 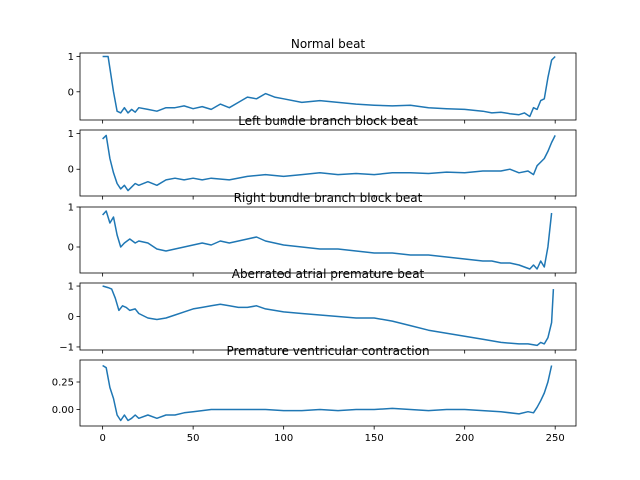 What do you see at coordinates (63, 383) in the screenshot?
I see `y-tick-label: 0.25` at bounding box center [63, 383].